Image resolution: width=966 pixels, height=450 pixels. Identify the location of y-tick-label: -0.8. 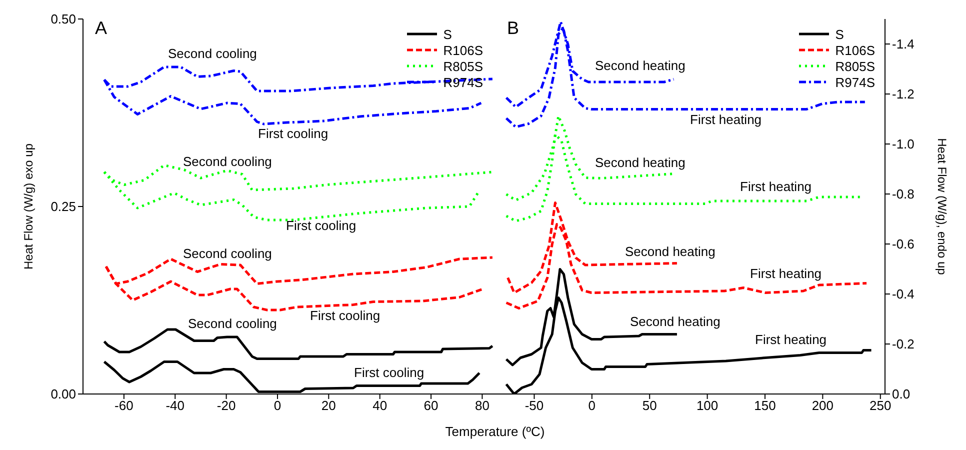
(903, 194).